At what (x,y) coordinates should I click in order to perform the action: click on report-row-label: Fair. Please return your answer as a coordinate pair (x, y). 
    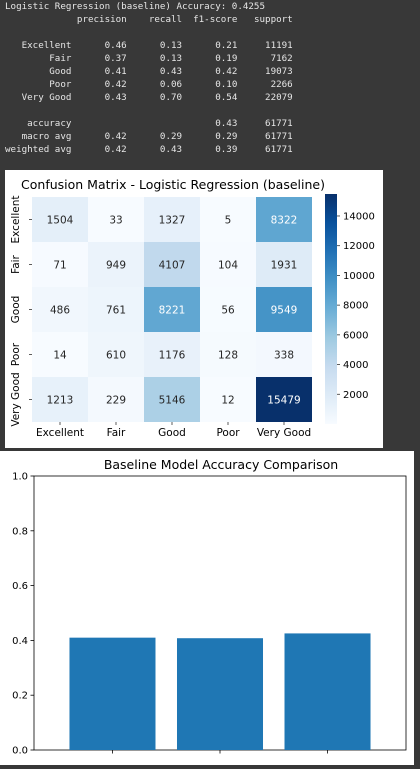
    Looking at the image, I should click on (38, 58).